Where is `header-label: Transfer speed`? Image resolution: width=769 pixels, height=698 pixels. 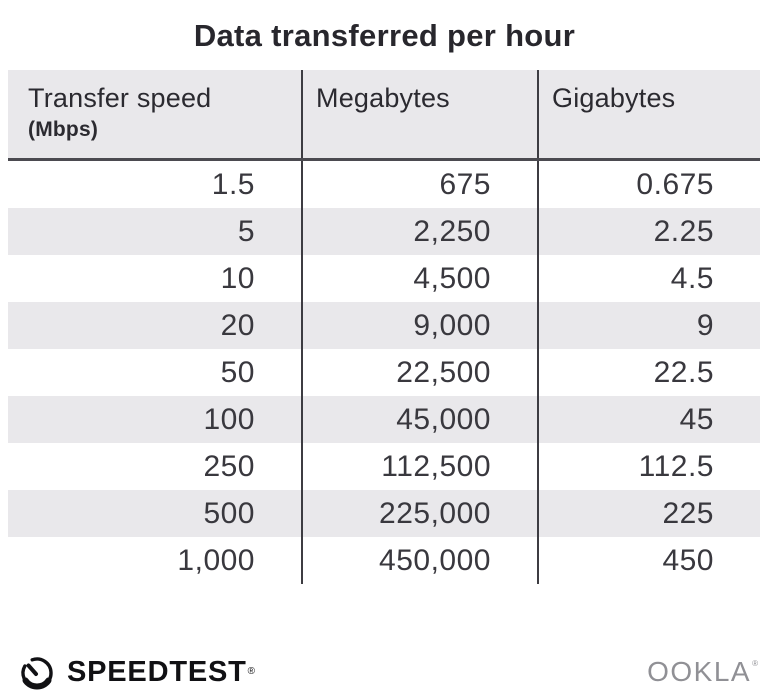 header-label: Transfer speed is located at coordinates (120, 98).